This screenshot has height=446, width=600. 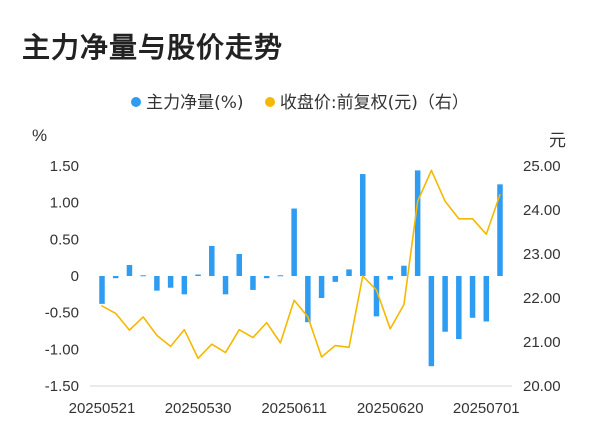 I want to click on left-axis-tick-label: -1.50, so click(x=62, y=386).